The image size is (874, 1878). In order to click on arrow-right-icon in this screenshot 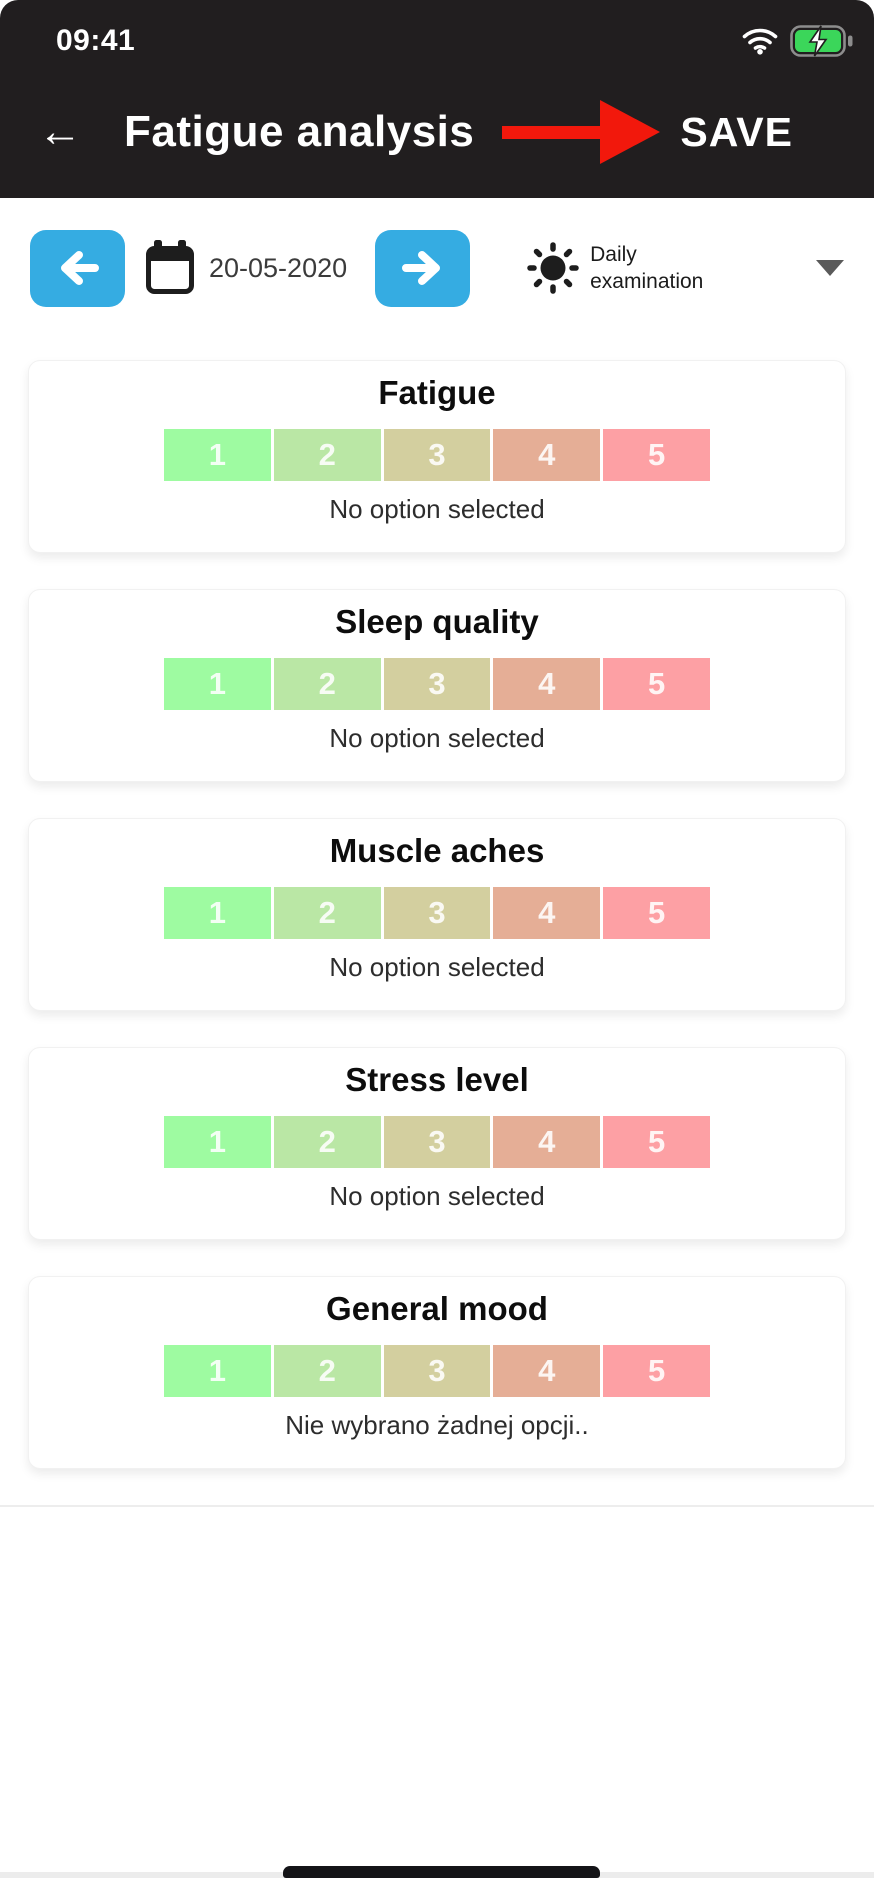, I will do `click(420, 268)`.